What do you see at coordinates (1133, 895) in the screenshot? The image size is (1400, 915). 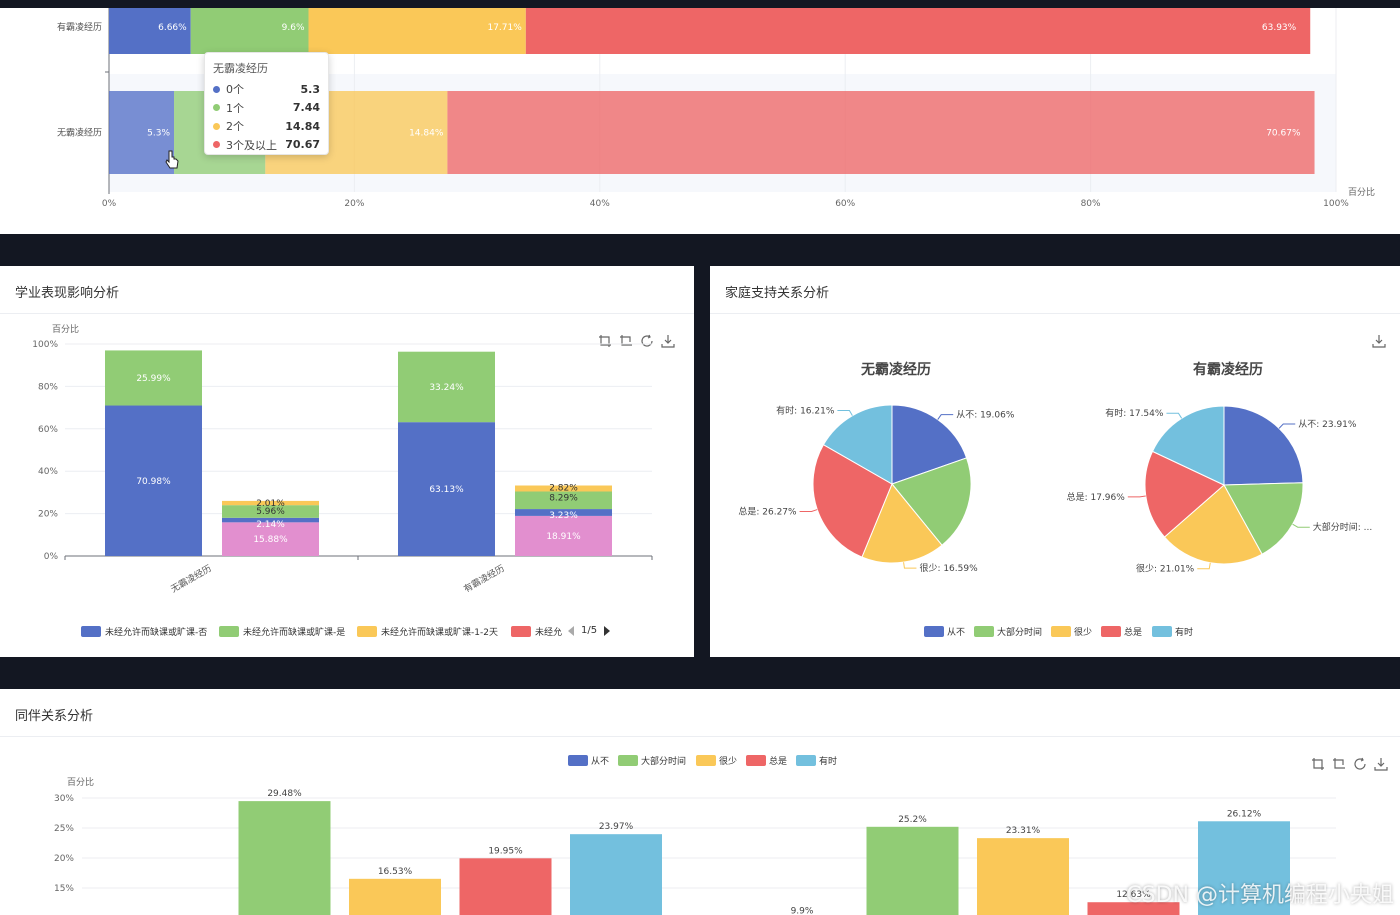 I see `data-label: 12.63%` at bounding box center [1133, 895].